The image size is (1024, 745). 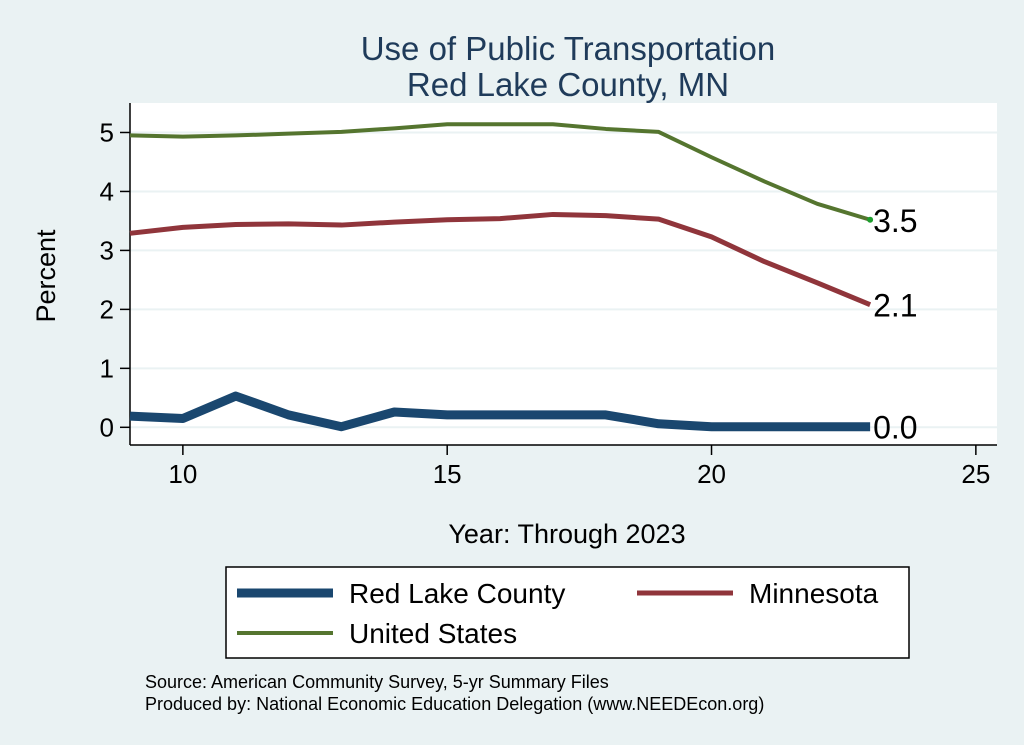 I want to click on y-axis-ticks: 0 1 2 3 4 5, so click(x=115, y=279).